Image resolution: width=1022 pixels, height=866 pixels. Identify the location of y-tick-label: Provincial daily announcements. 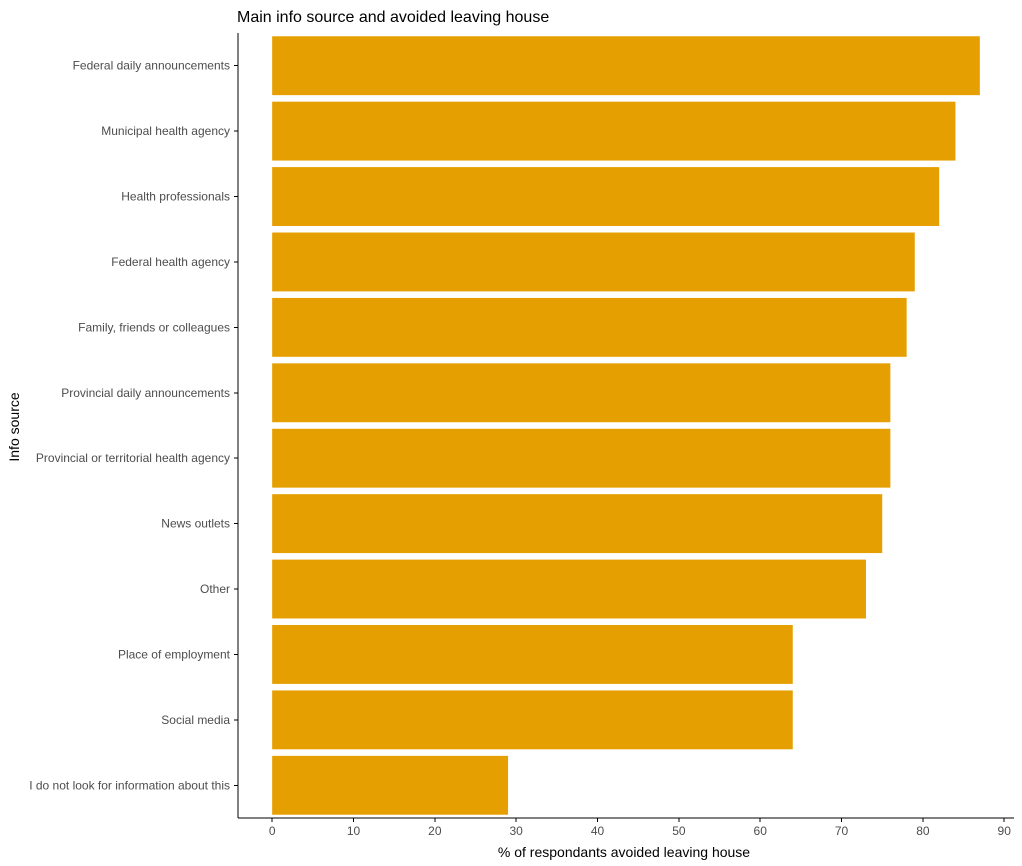
(145, 393).